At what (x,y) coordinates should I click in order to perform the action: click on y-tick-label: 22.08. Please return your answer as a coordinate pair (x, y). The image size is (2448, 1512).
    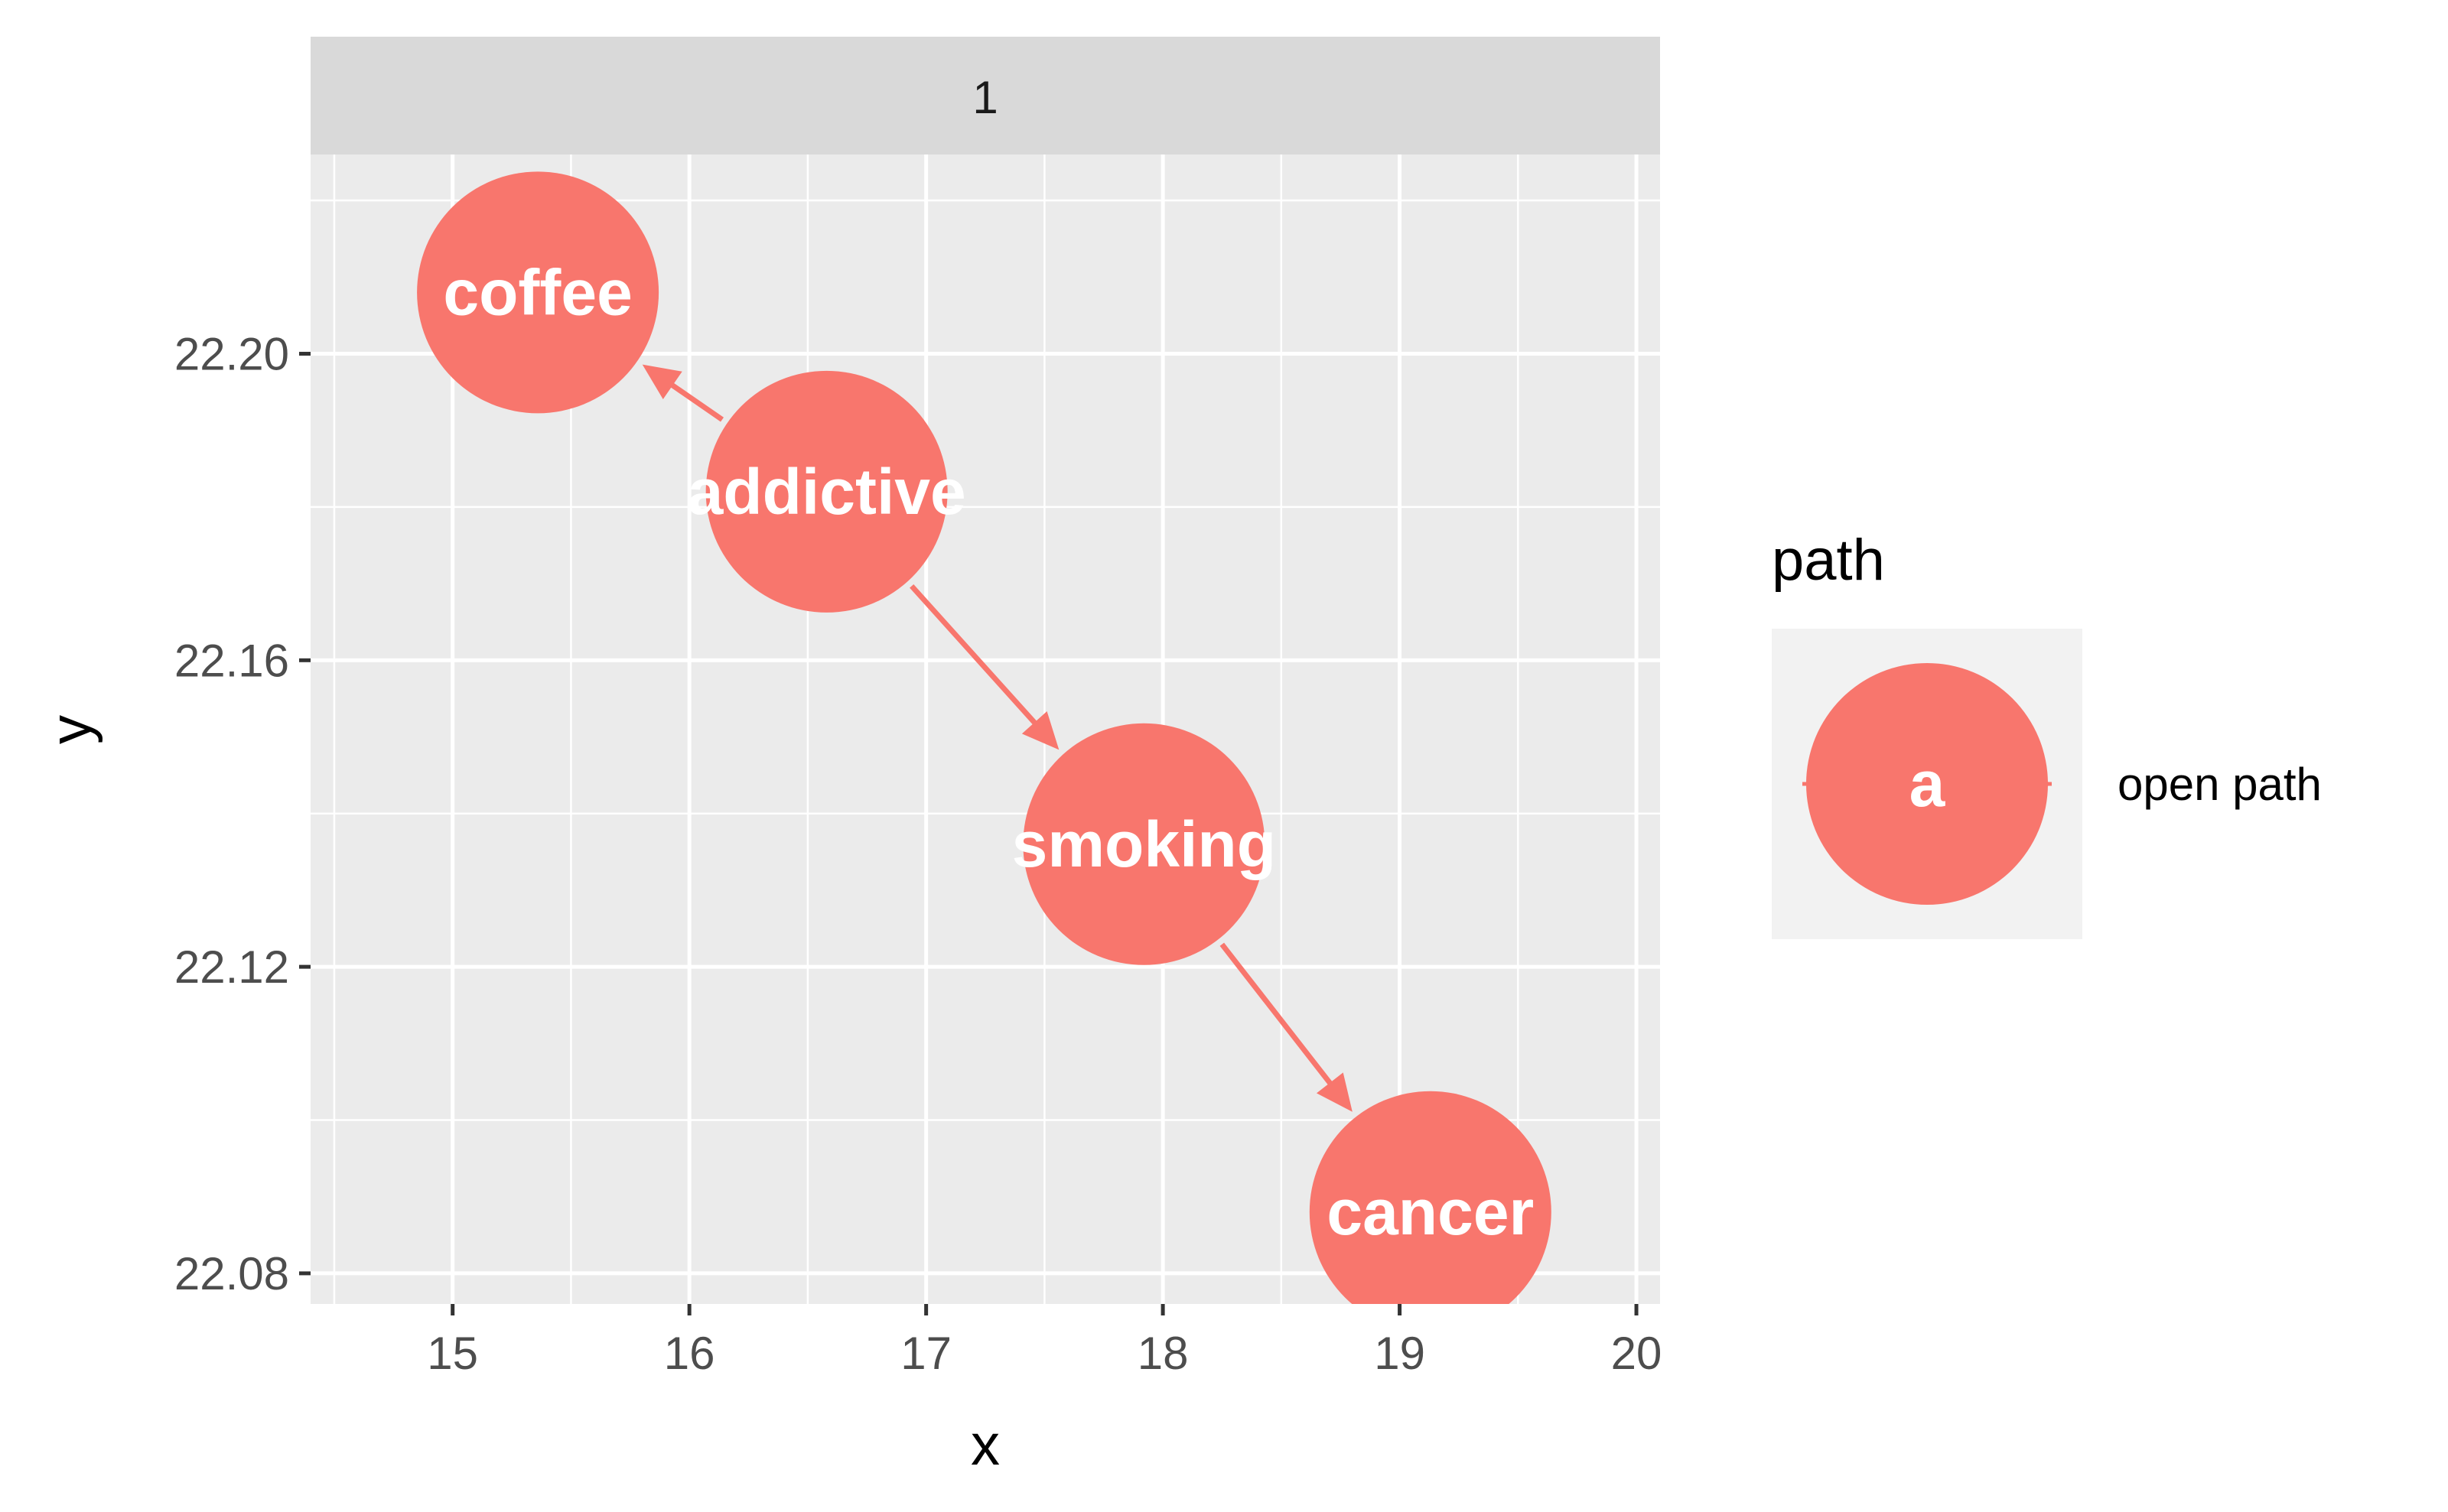
    Looking at the image, I should click on (231, 1274).